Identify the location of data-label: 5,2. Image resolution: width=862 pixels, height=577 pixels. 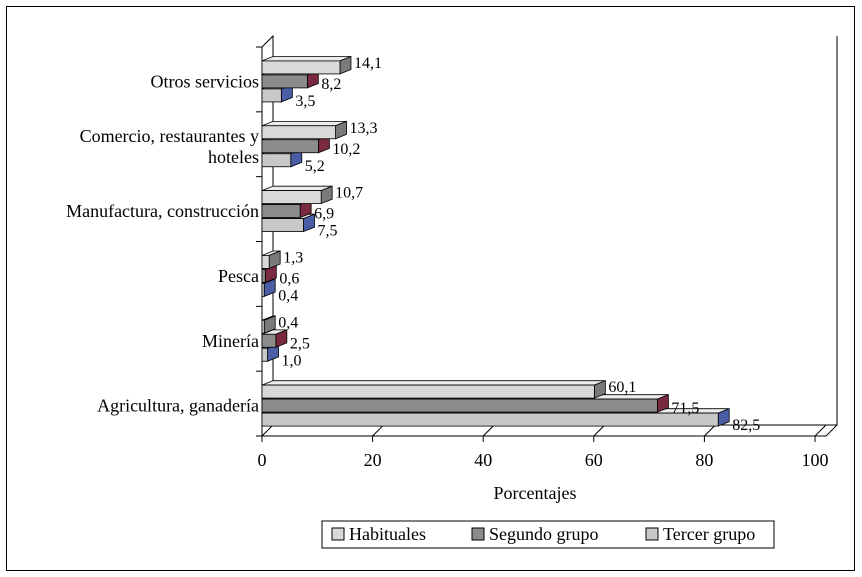
(315, 166).